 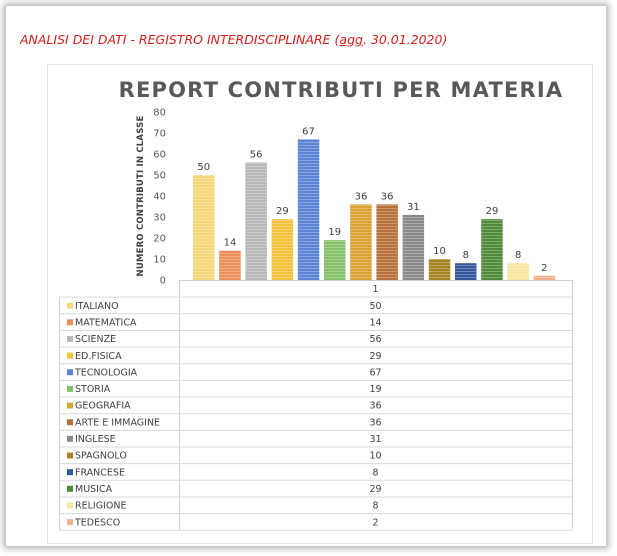 What do you see at coordinates (375, 439) in the screenshot?
I see `table-value: 31` at bounding box center [375, 439].